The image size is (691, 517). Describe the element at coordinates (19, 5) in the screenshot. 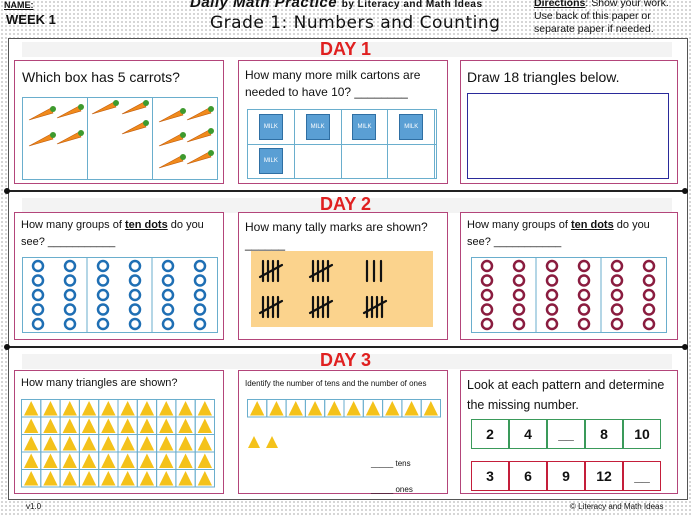

I see `name-label: NAME:` at that location.